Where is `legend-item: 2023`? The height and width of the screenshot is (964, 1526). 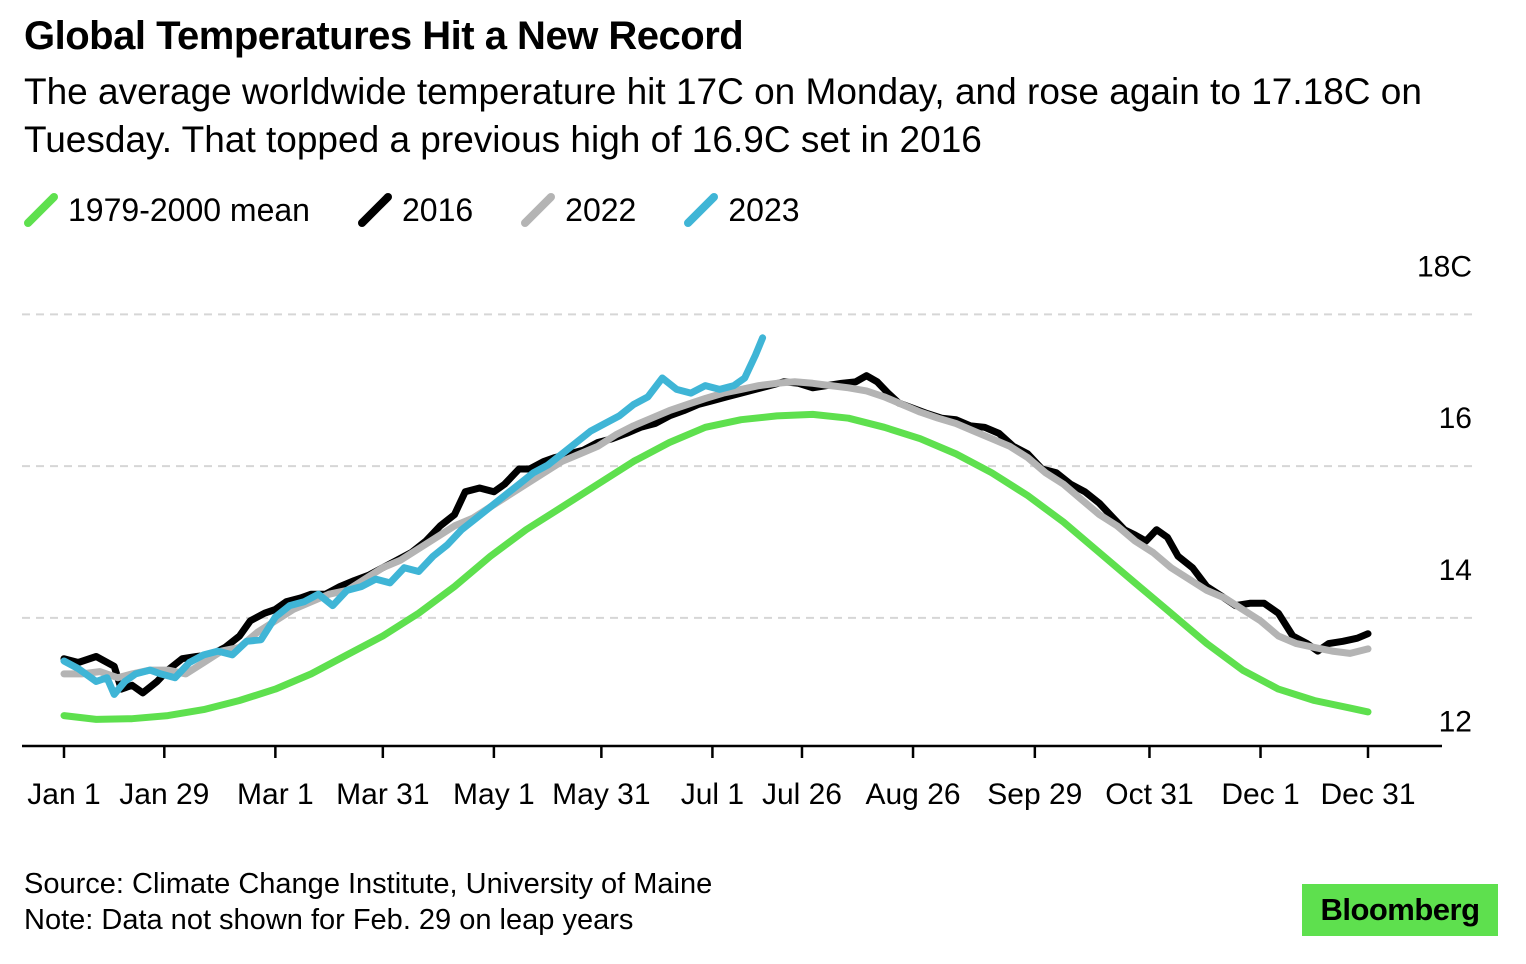 legend-item: 2023 is located at coordinates (742, 210).